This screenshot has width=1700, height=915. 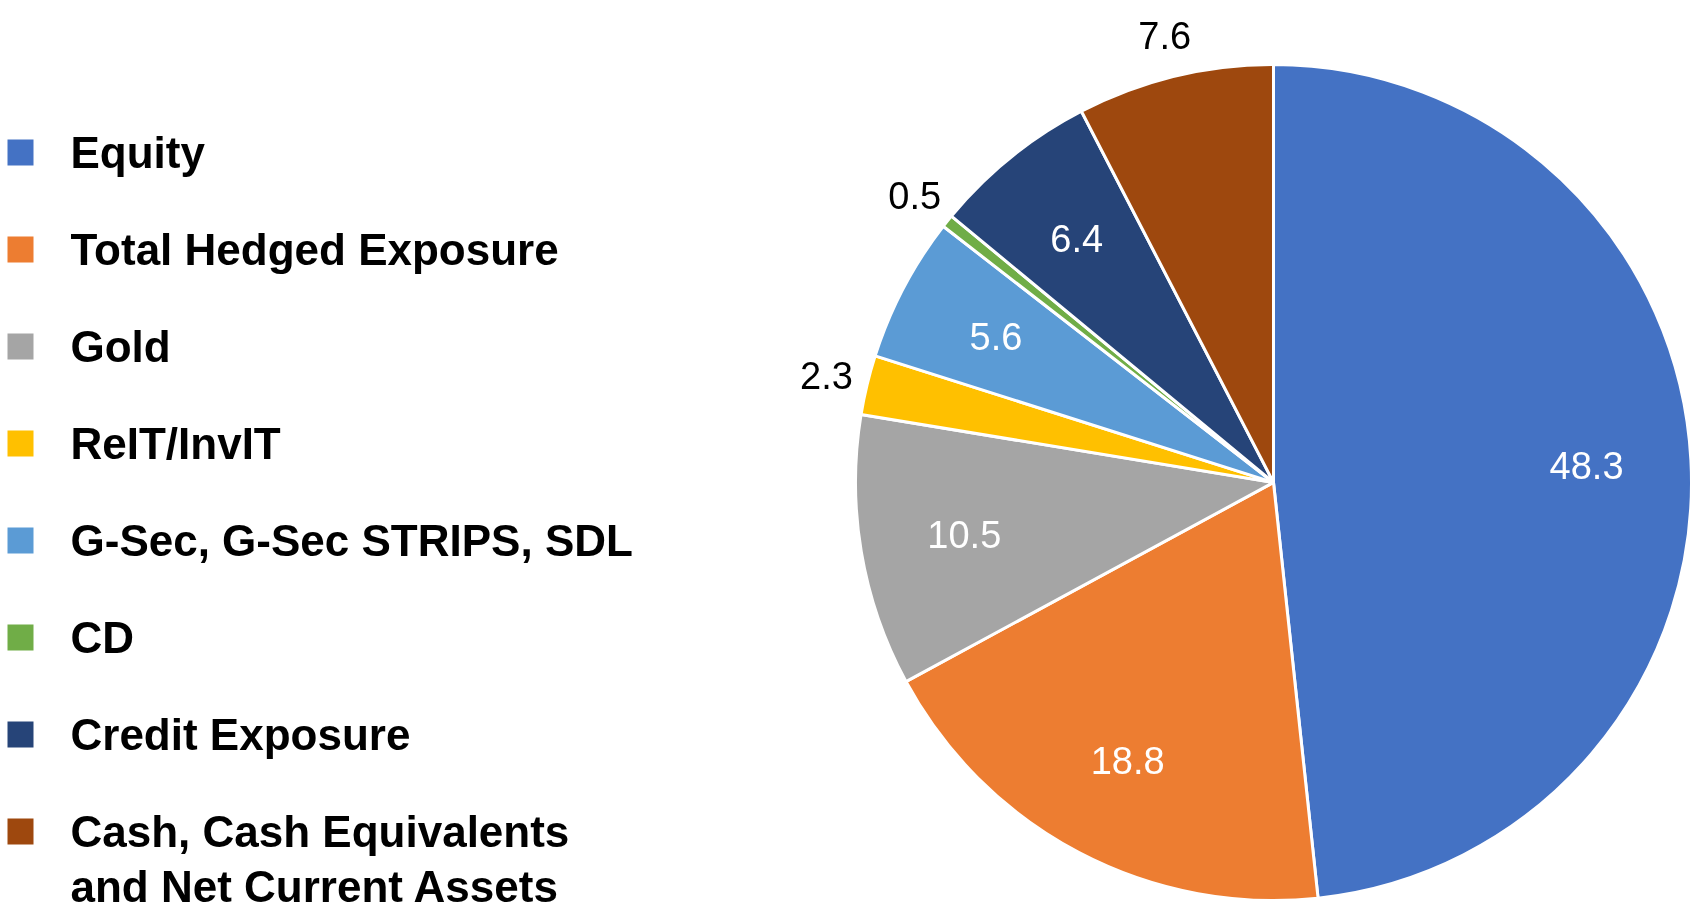 I want to click on legend-label: Gold, so click(x=120, y=346).